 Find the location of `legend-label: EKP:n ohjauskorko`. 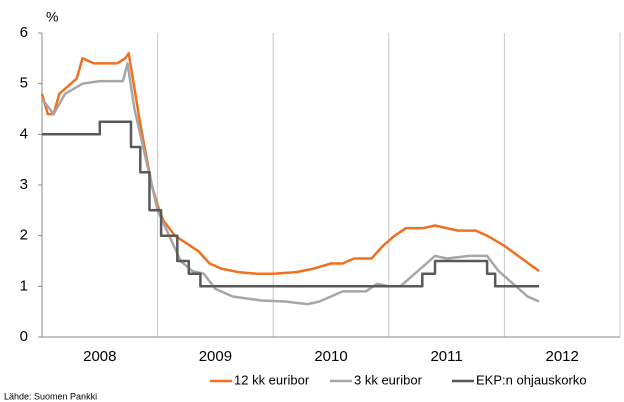

legend-label: EKP:n ohjauskorko is located at coordinates (531, 379).